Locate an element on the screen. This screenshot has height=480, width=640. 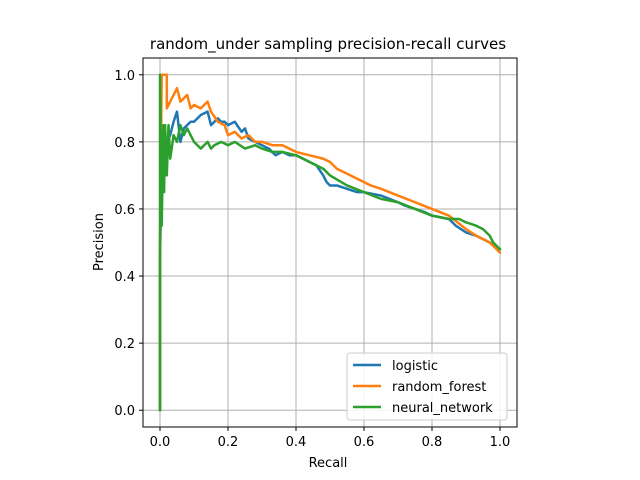
legend: logistic random_forest neural_network is located at coordinates (427, 386).